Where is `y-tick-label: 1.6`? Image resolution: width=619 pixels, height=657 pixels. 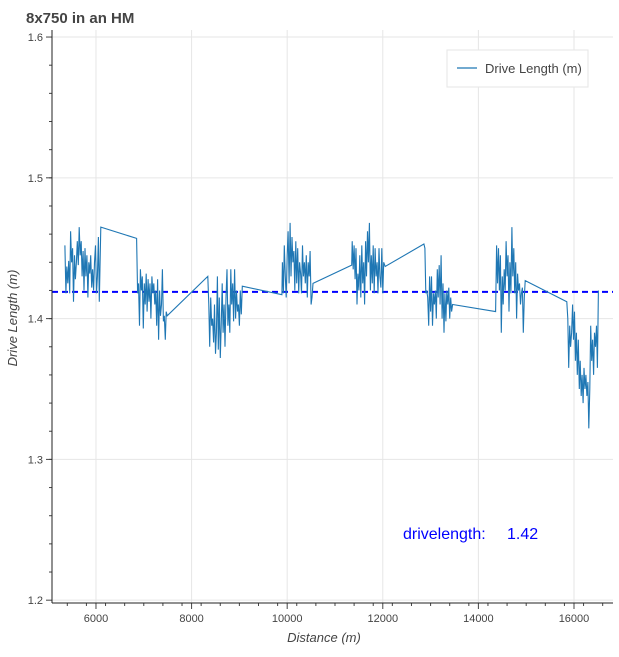
y-tick-label: 1.6 is located at coordinates (35, 38).